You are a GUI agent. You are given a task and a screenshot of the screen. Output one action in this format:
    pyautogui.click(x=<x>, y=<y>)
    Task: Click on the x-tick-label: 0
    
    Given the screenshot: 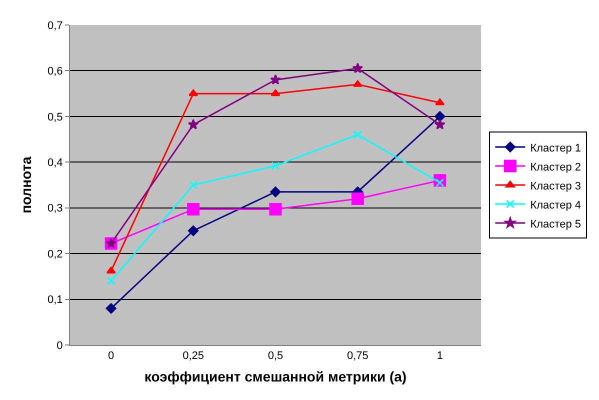 What is the action you would take?
    pyautogui.click(x=111, y=356)
    